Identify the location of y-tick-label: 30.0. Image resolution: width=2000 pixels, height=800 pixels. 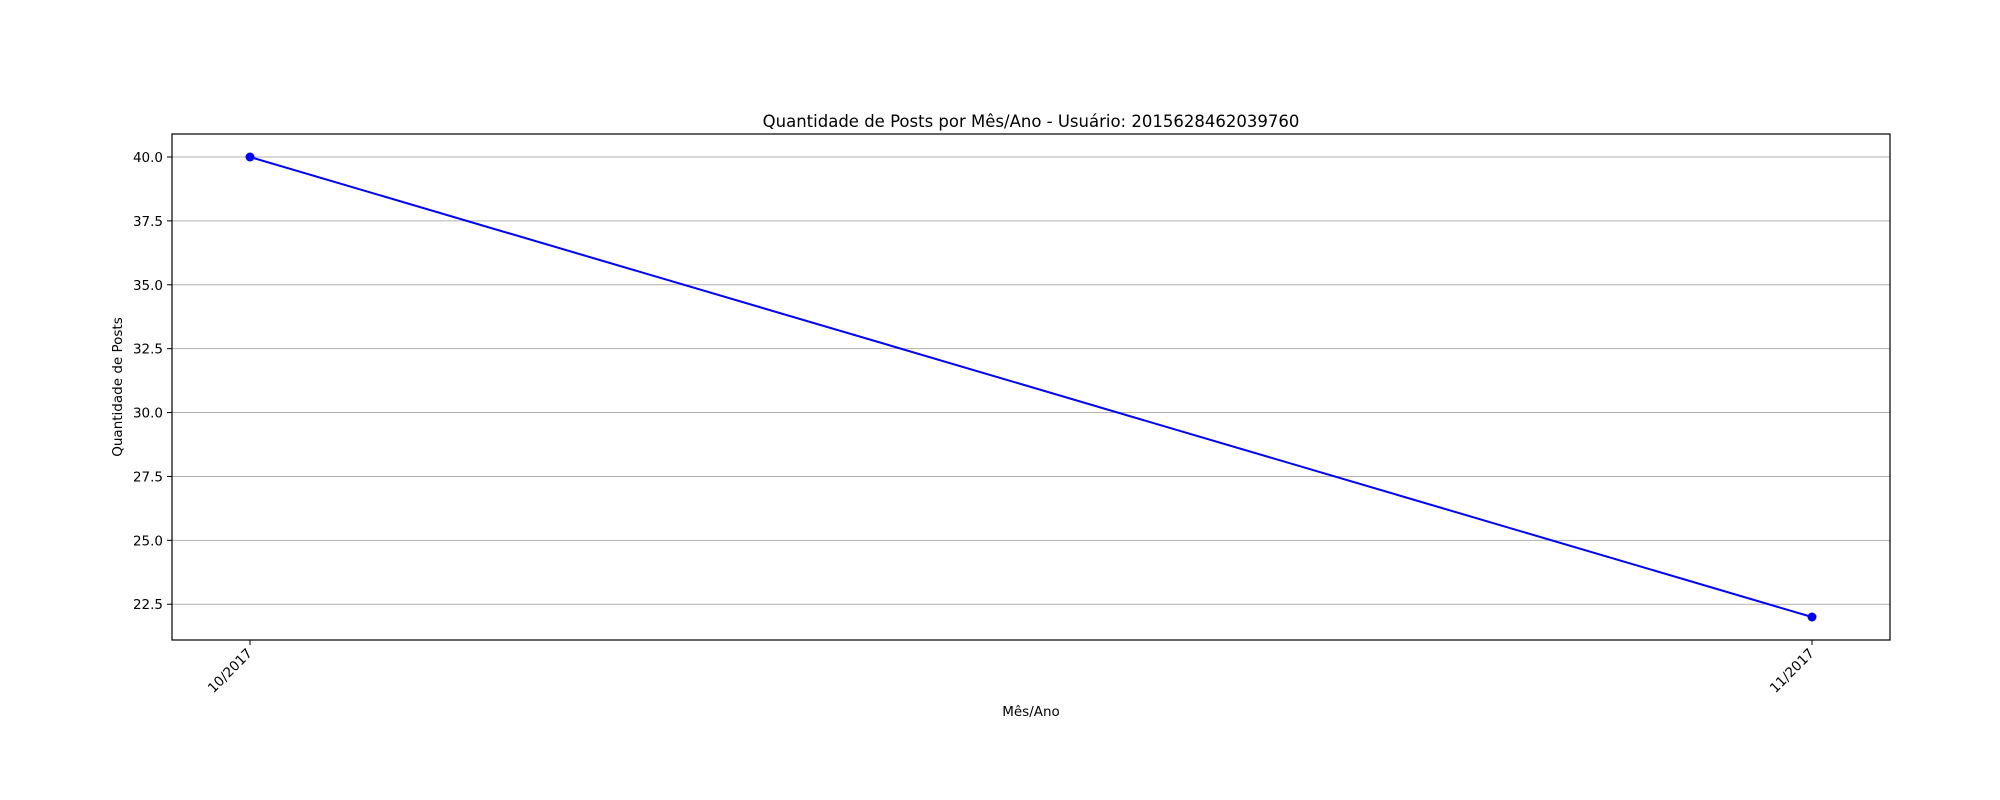
(148, 414).